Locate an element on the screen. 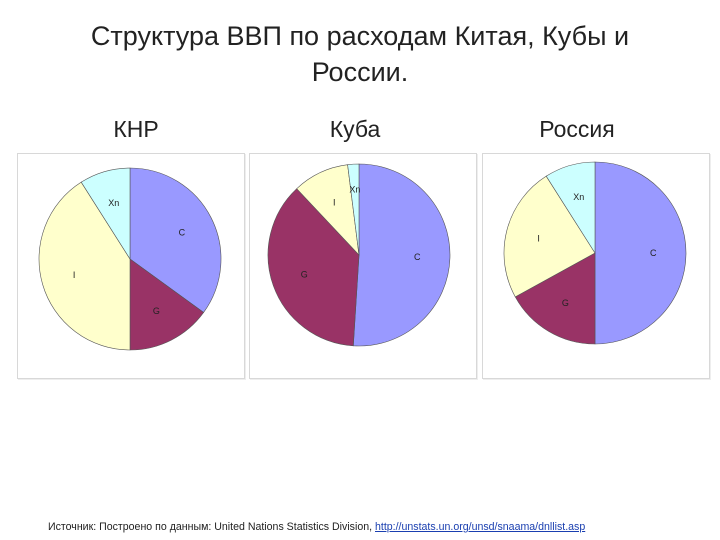  chart-title-russia: Россия is located at coordinates (577, 129).